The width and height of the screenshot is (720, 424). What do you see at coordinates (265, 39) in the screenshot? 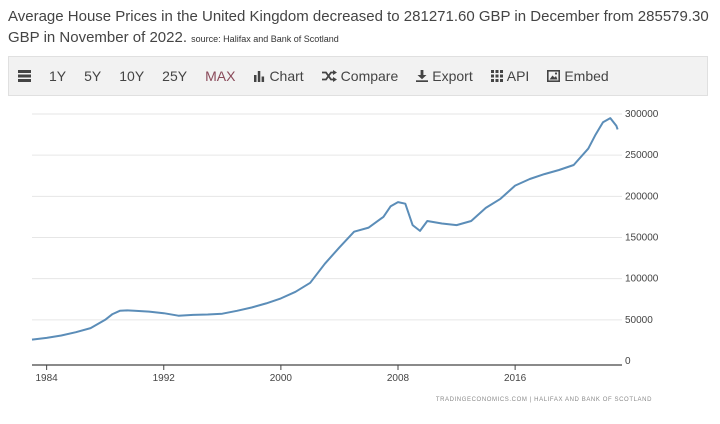
I see `headline-source: source: Halifax and Bank of Scotland` at bounding box center [265, 39].